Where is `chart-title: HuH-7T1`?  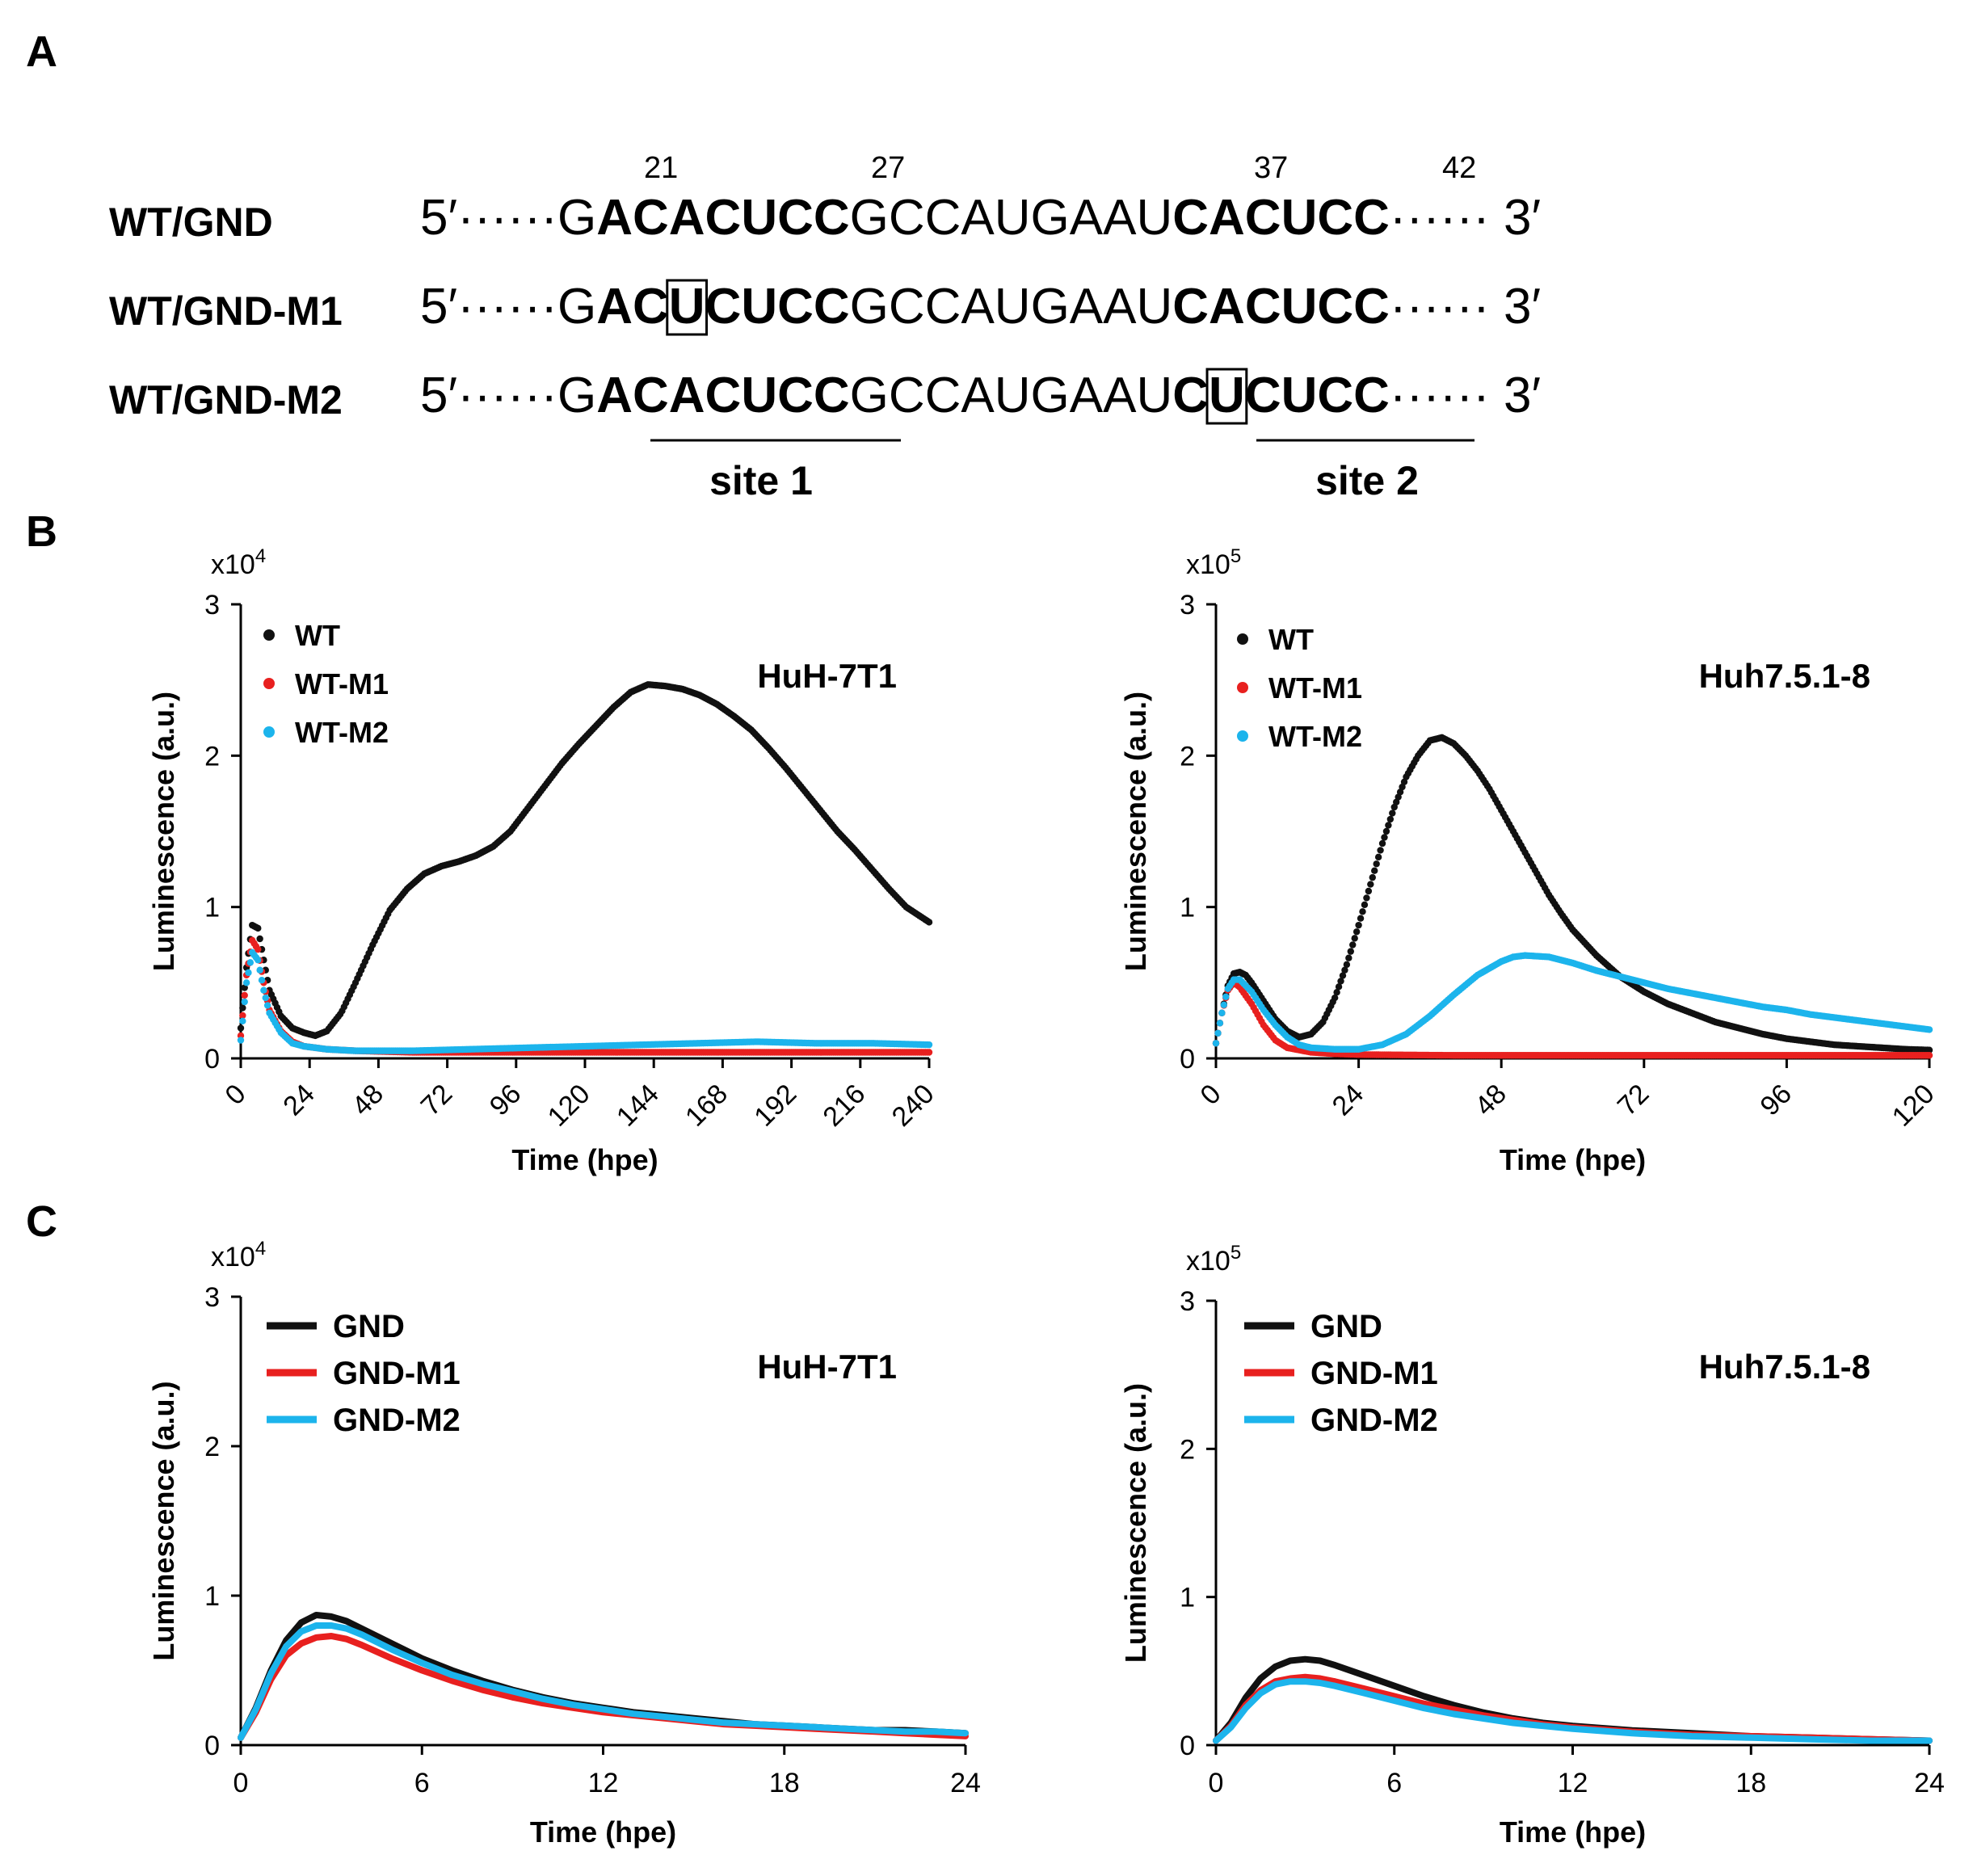 chart-title: HuH-7T1 is located at coordinates (827, 676).